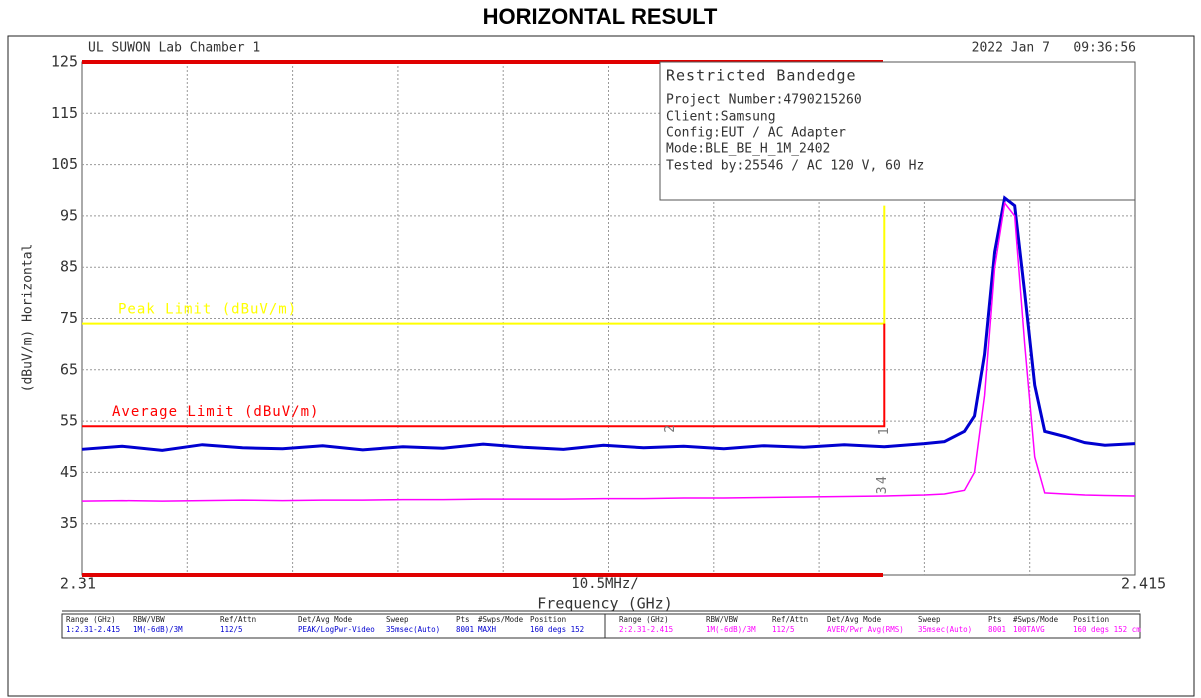 This screenshot has width=1201, height=698. Describe the element at coordinates (69, 318) in the screenshot. I see `y-tick-label: 75` at that location.